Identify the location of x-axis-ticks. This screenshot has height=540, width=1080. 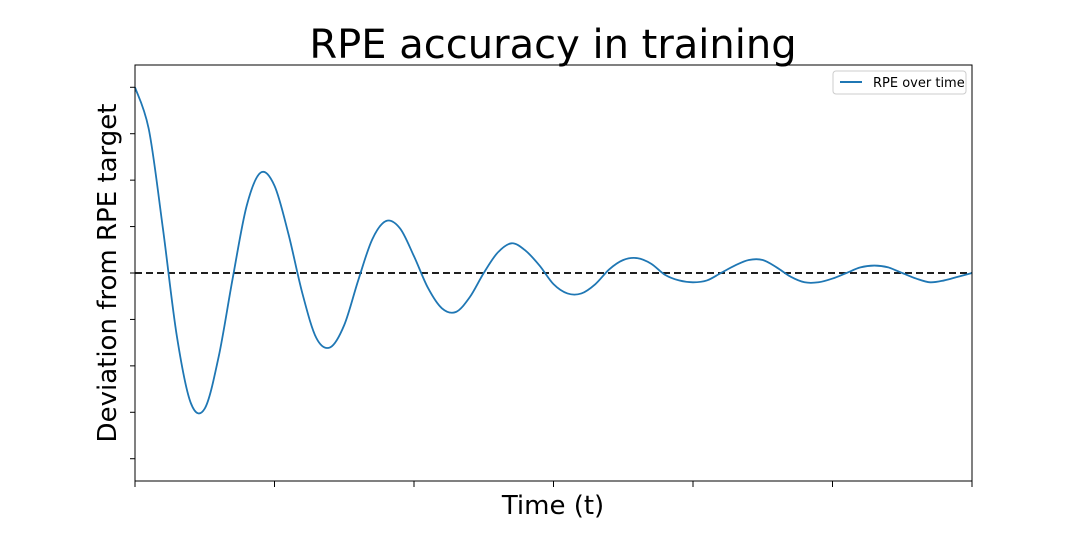
(553, 484).